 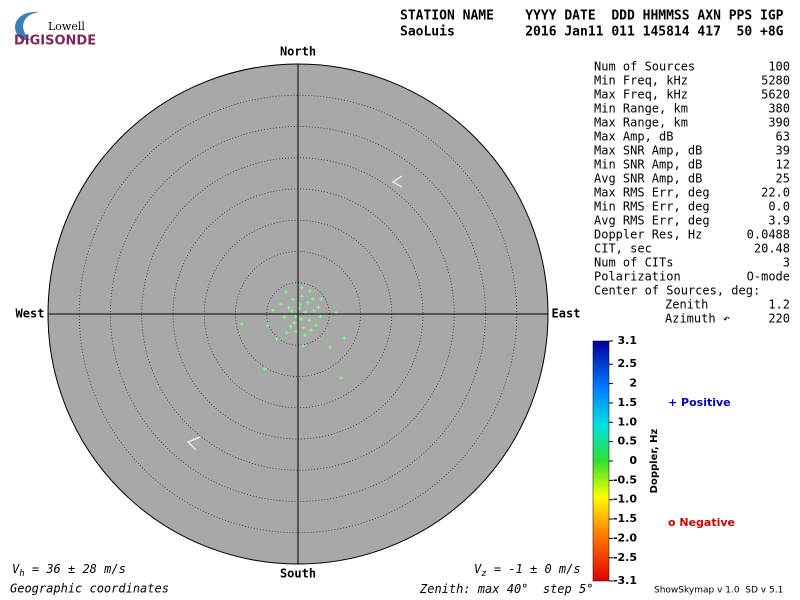 What do you see at coordinates (779, 305) in the screenshot?
I see `center-value: 1.2` at bounding box center [779, 305].